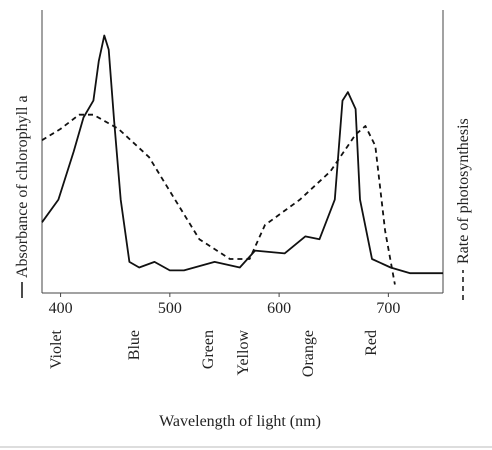 This screenshot has width=492, height=450. I want to click on x-tick-label: 400, so click(61, 308).